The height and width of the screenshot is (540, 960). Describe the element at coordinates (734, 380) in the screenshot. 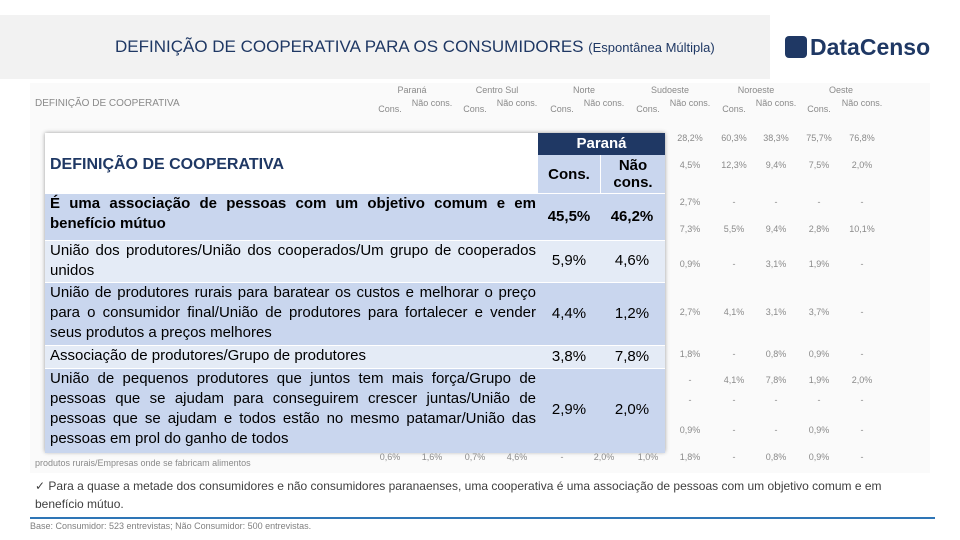

I see `table-cell: 4,1%` at that location.